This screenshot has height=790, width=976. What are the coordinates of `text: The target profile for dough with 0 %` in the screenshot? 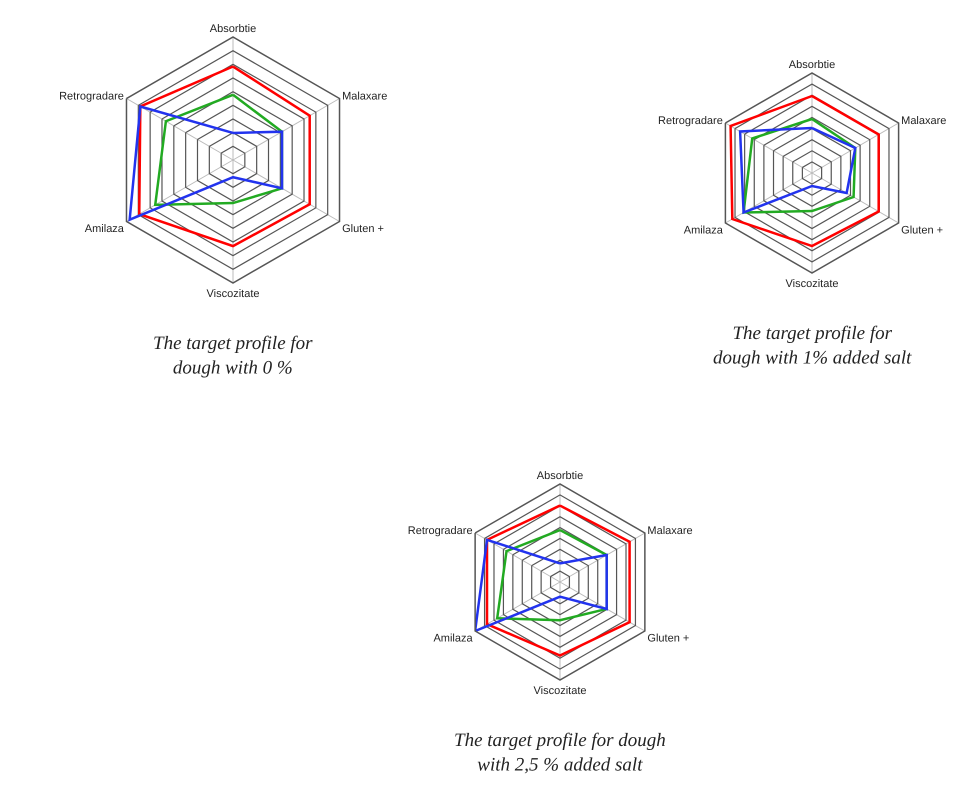 It's located at (233, 356).